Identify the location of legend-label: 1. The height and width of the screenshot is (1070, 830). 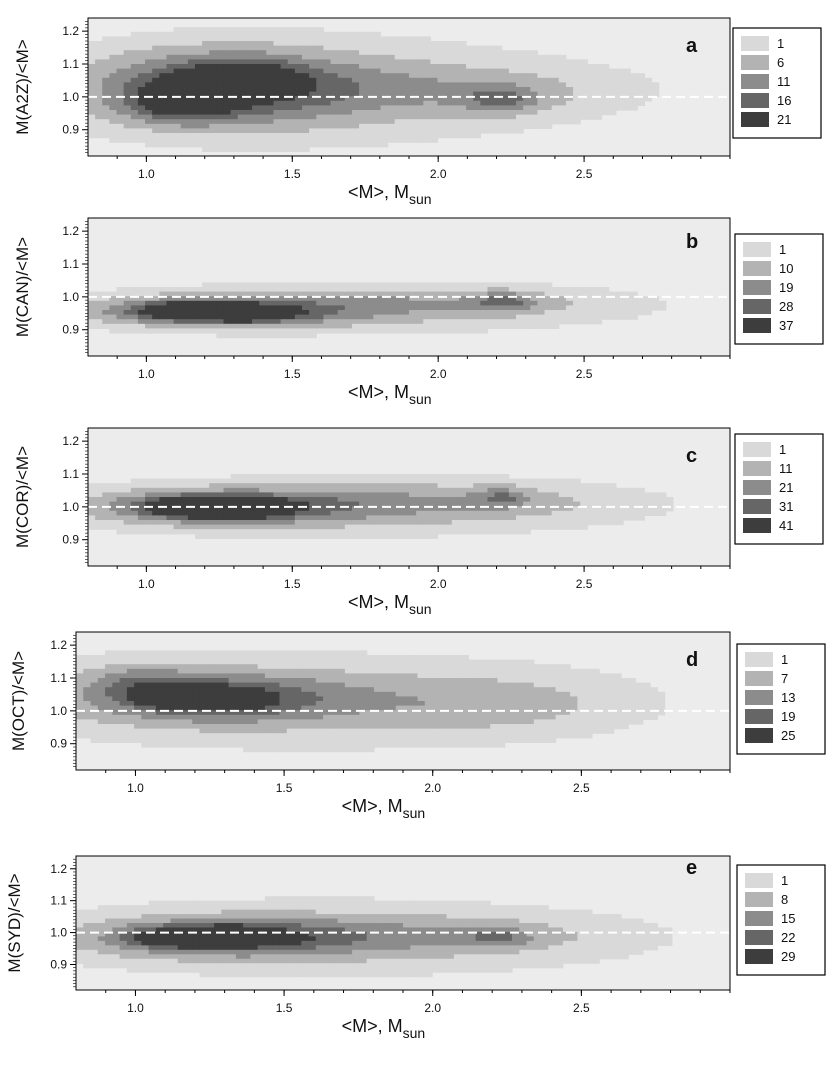
(782, 249).